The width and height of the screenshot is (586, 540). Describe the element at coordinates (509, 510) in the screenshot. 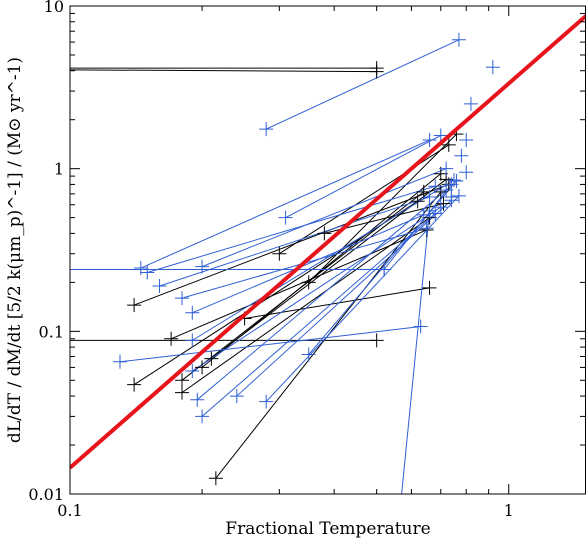

I see `x-tick-label: 1` at that location.